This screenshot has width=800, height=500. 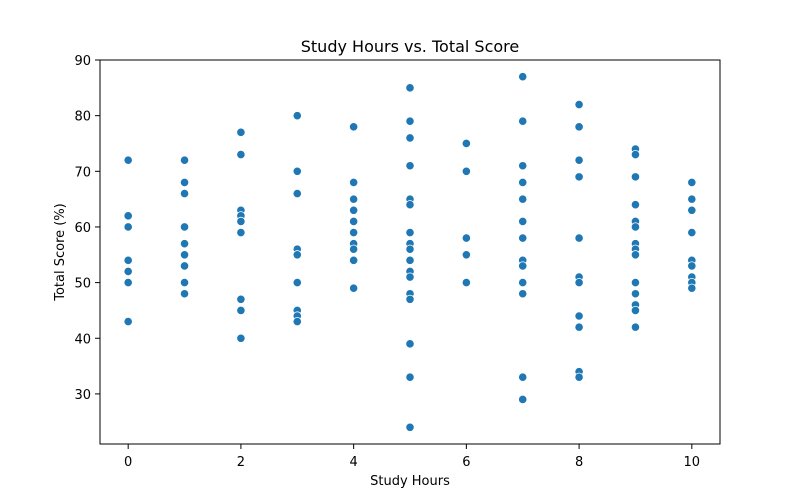 What do you see at coordinates (128, 462) in the screenshot?
I see `x-tick-label: 0` at bounding box center [128, 462].